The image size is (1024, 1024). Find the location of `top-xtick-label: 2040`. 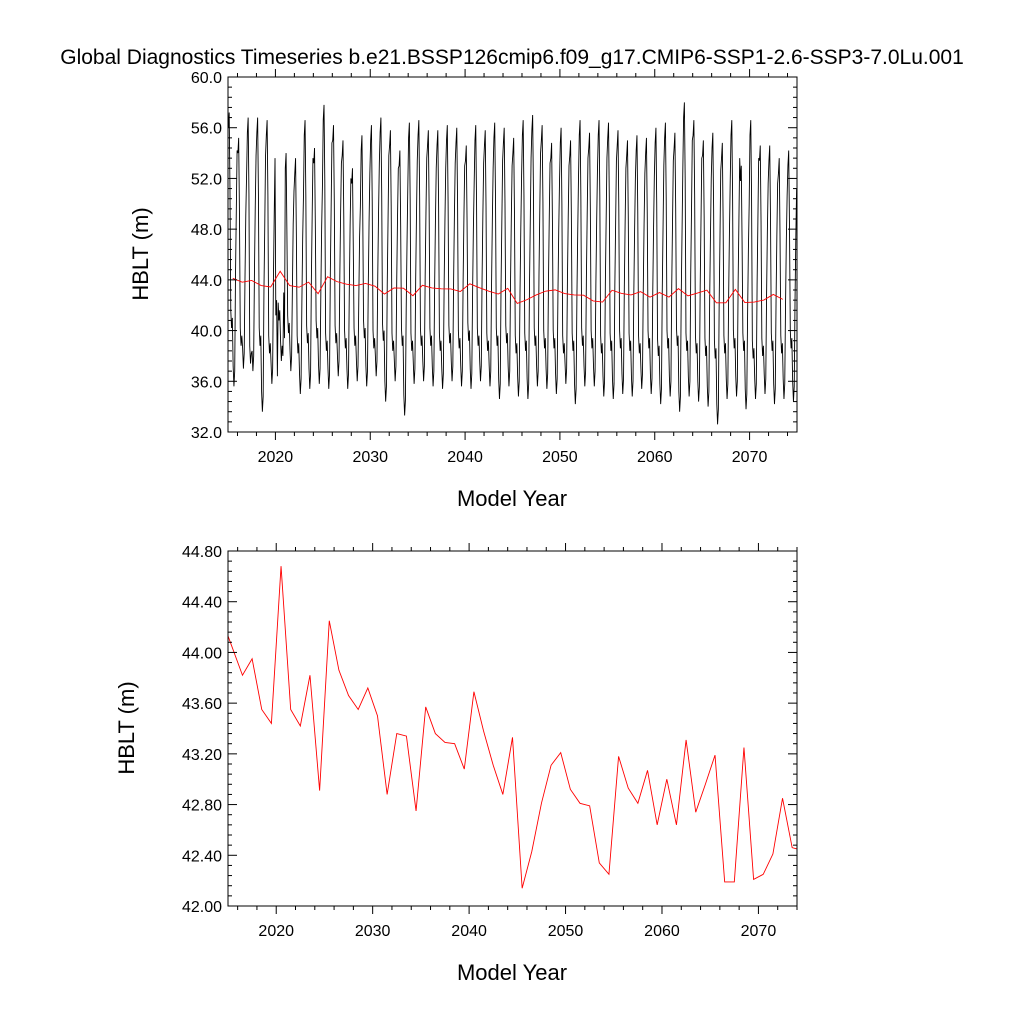

top-xtick-label: 2040 is located at coordinates (465, 457).